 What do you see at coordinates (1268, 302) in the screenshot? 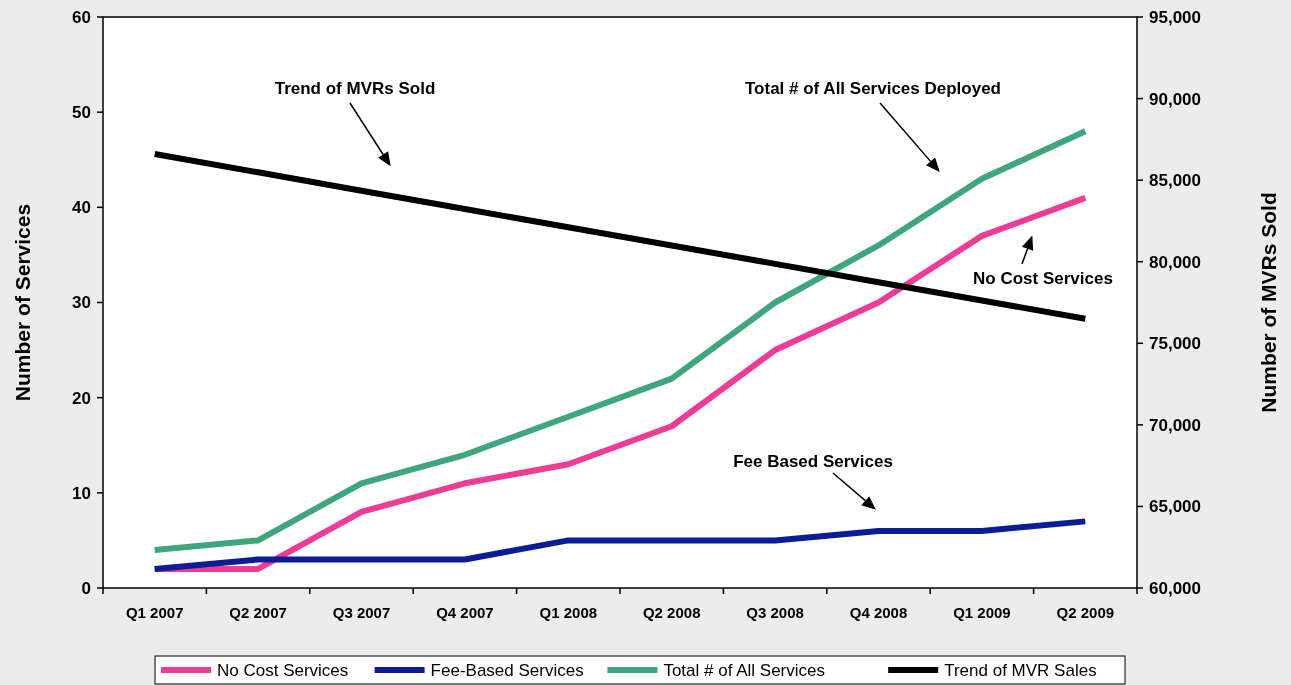
I see `y2-axis-title: Number of MVRs Sold` at bounding box center [1268, 302].